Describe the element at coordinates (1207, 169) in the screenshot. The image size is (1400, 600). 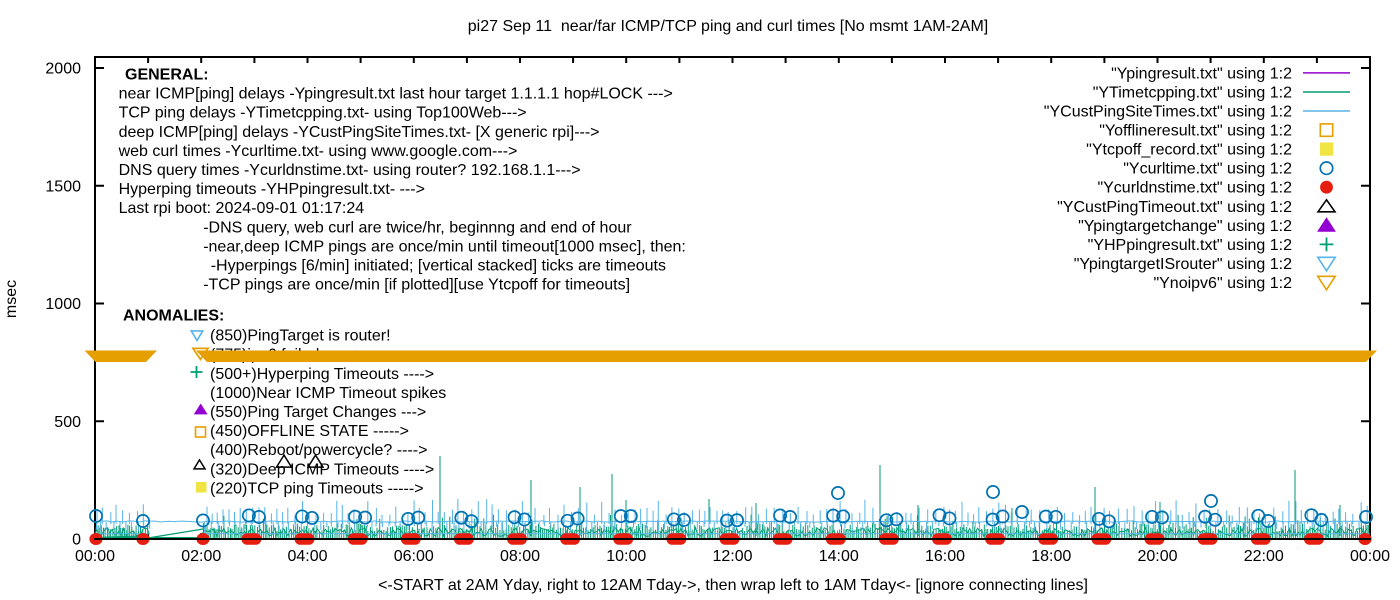
I see `svg-text: "Ycurltime.txt" using 1:2` at that location.